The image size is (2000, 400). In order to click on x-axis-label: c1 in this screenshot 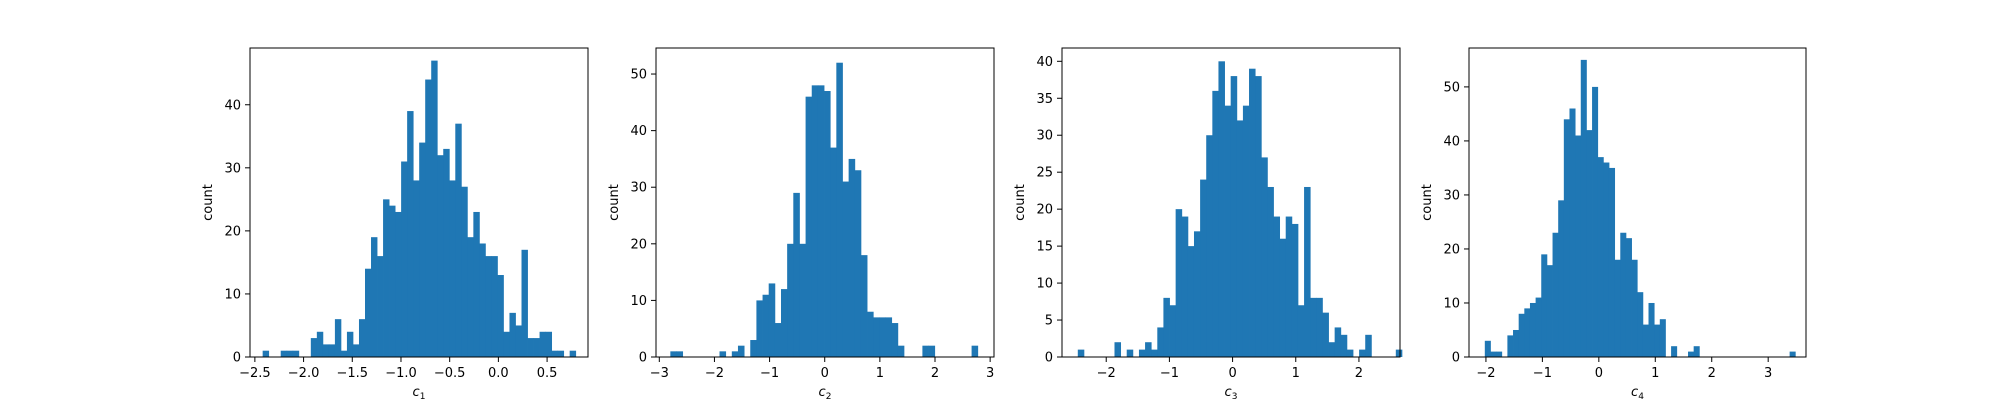, I will do `click(419, 392)`.